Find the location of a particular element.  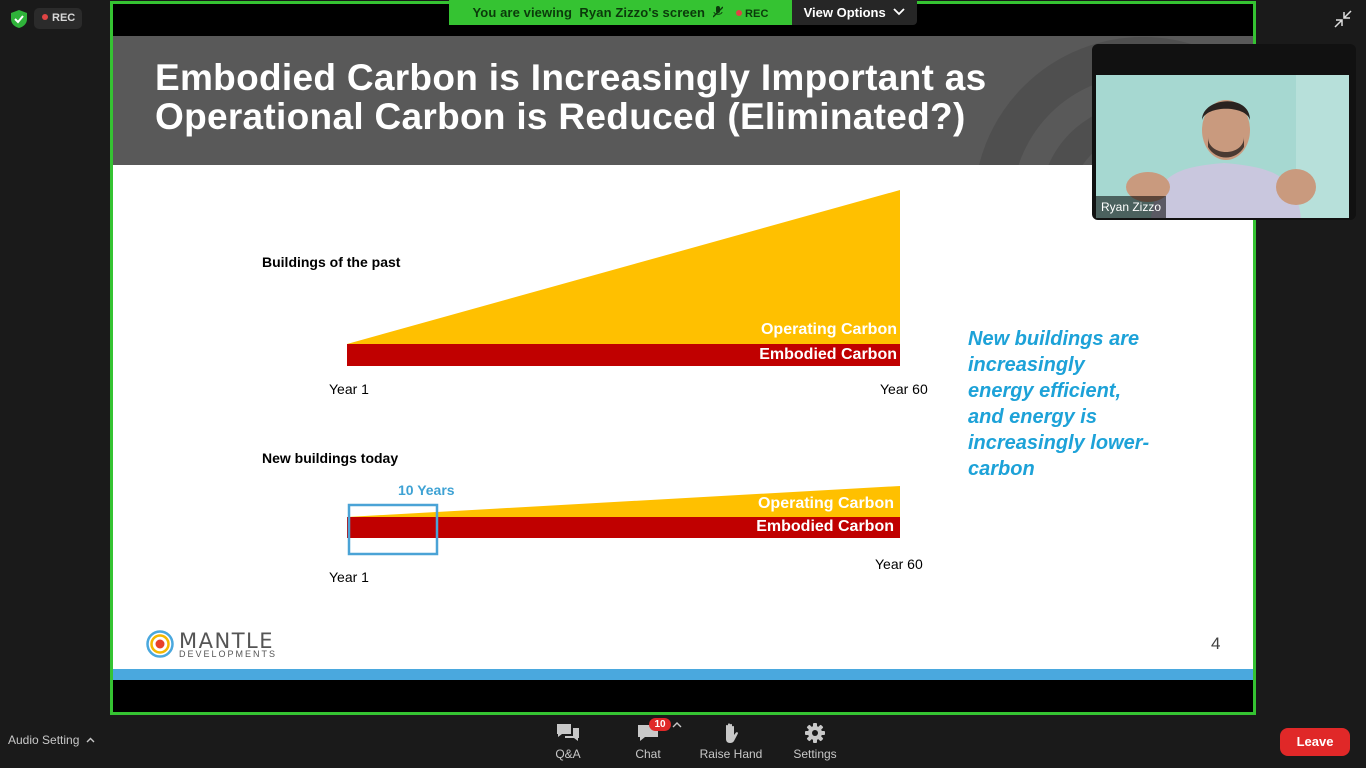

past-diagram is located at coordinates (623, 278).